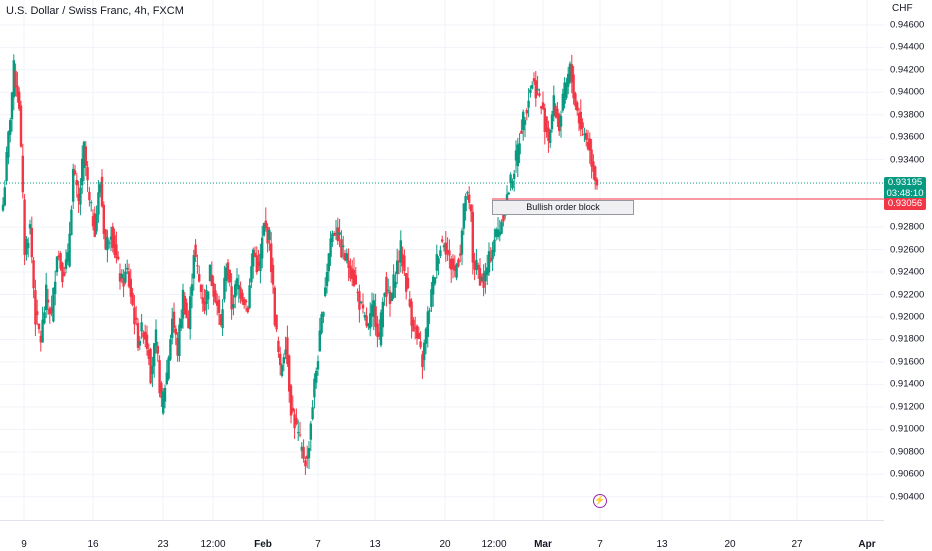 The width and height of the screenshot is (932, 551). What do you see at coordinates (600, 544) in the screenshot?
I see `time-tick: 7` at bounding box center [600, 544].